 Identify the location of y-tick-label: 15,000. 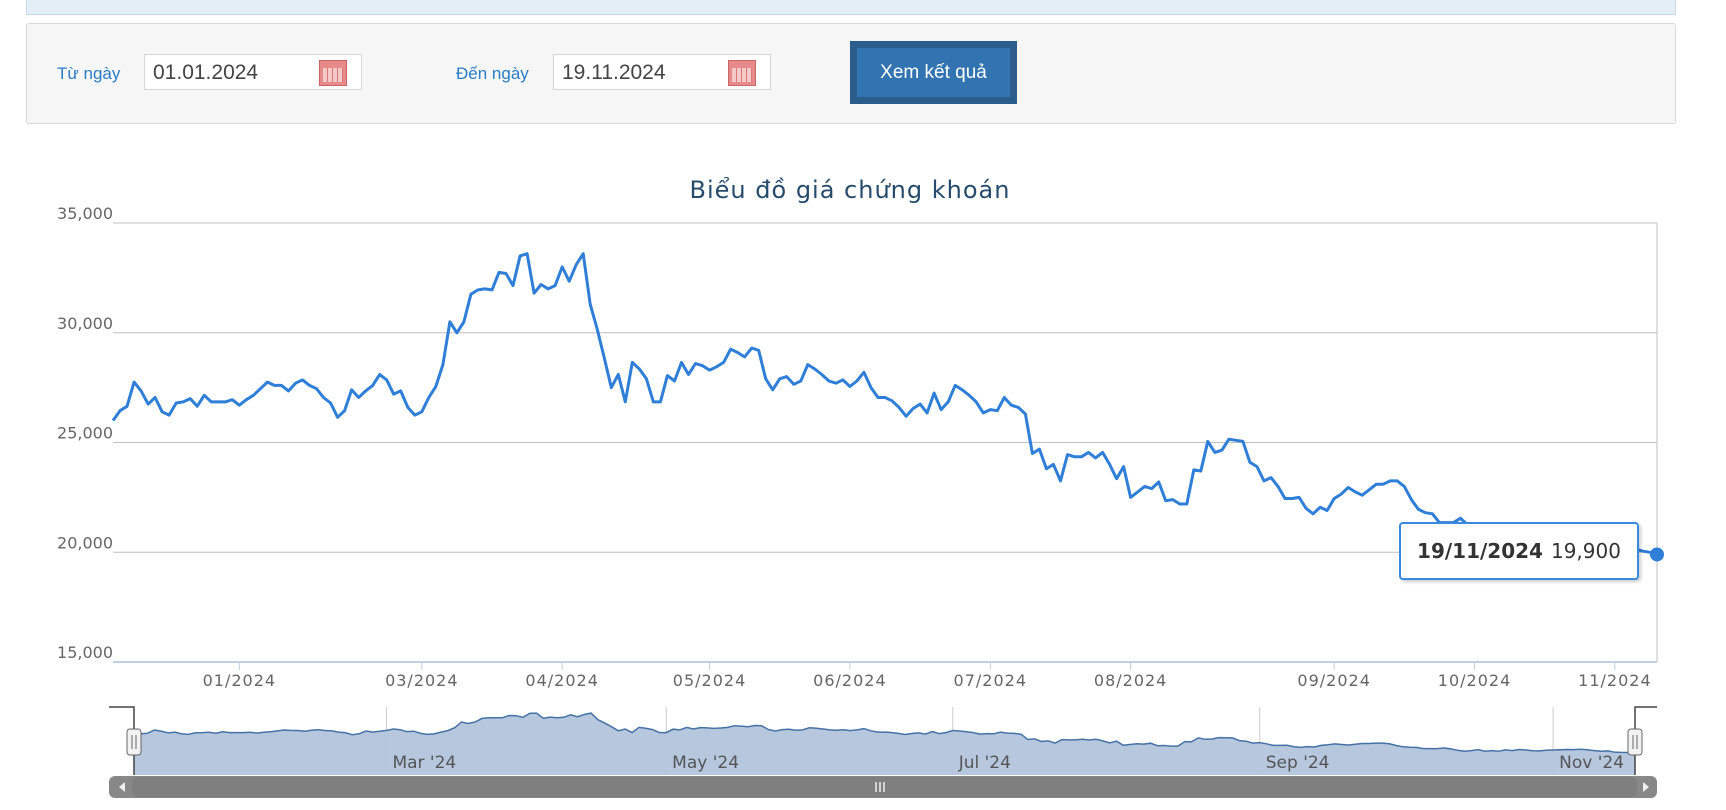
(85, 652).